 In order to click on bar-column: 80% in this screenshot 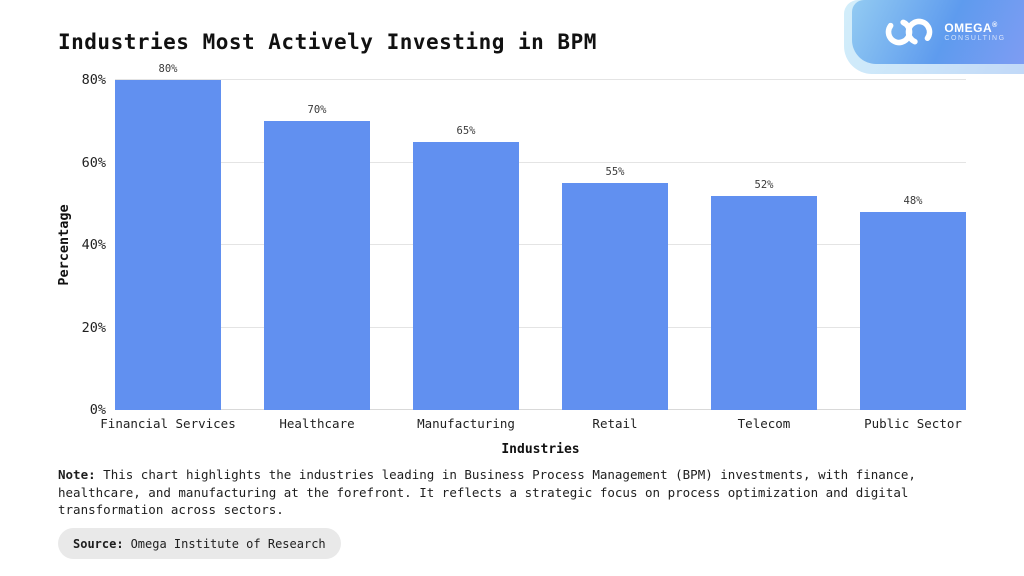, I will do `click(168, 236)`.